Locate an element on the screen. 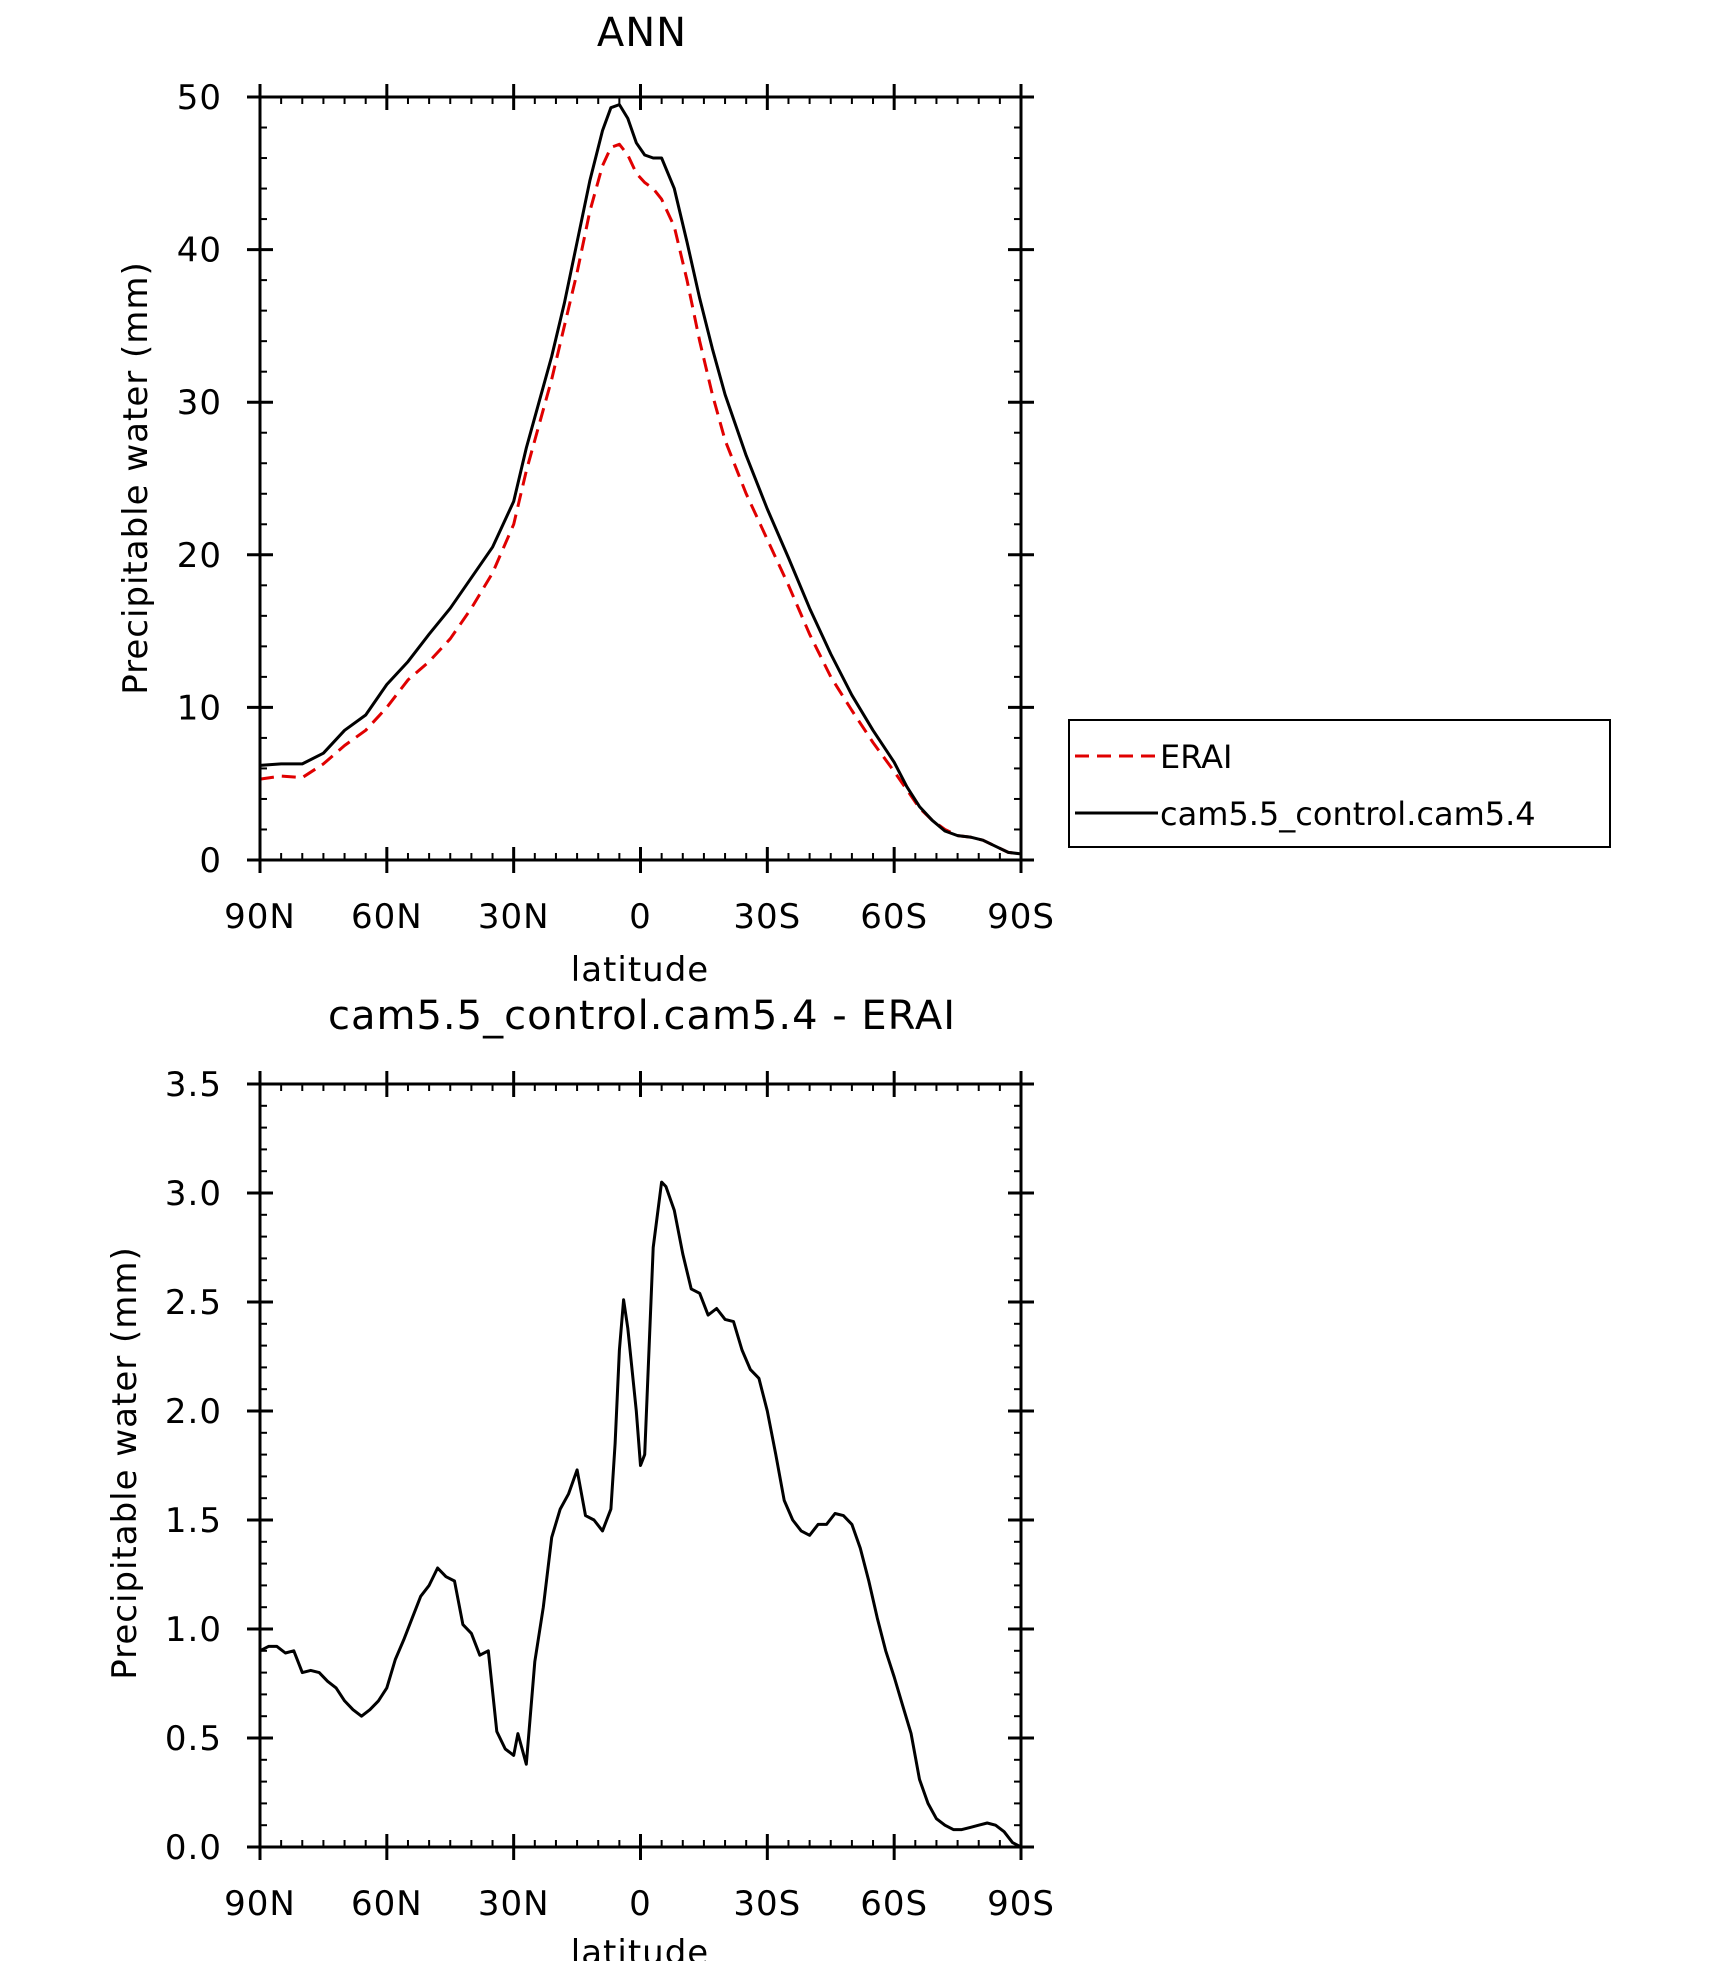 The width and height of the screenshot is (1710, 1961). y-tick-label: 20 is located at coordinates (199, 556).